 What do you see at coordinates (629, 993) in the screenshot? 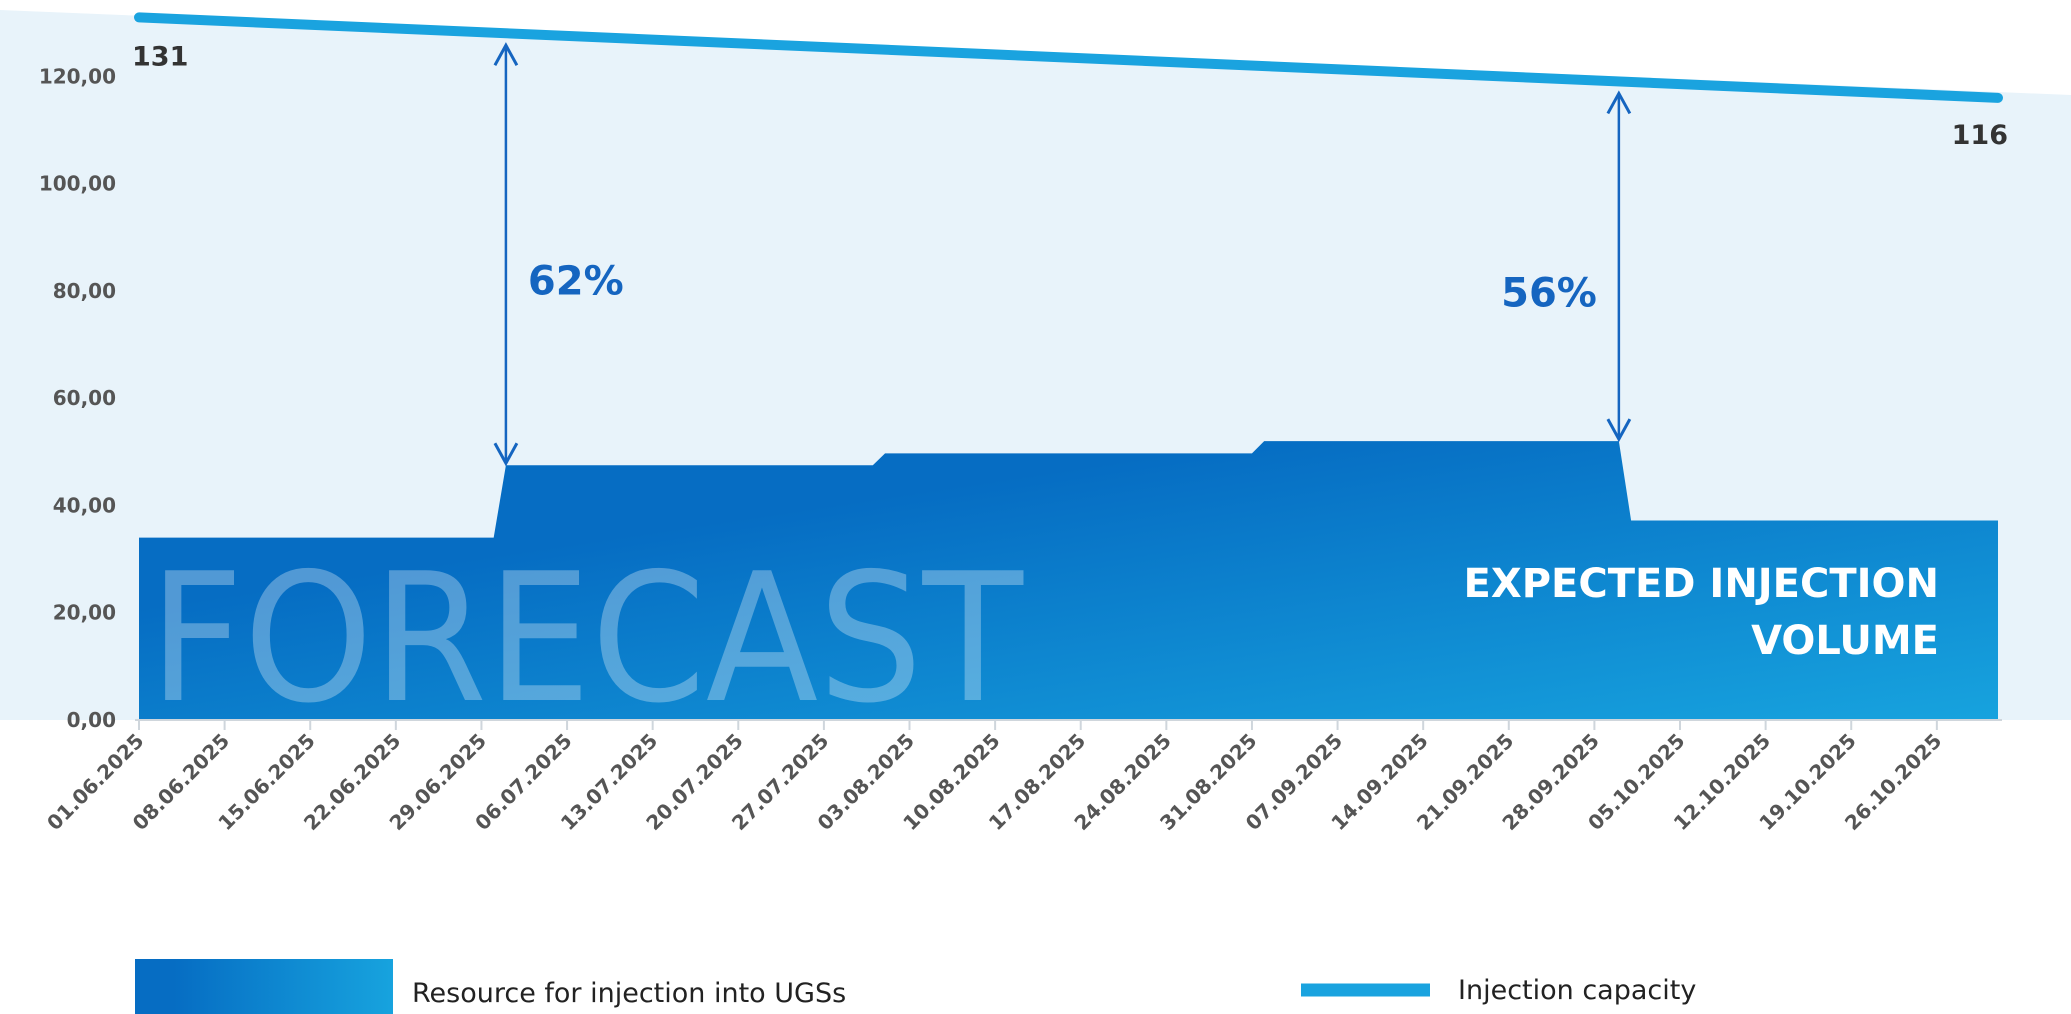
I see `legend-label: Resource for injection into UGSs` at bounding box center [629, 993].